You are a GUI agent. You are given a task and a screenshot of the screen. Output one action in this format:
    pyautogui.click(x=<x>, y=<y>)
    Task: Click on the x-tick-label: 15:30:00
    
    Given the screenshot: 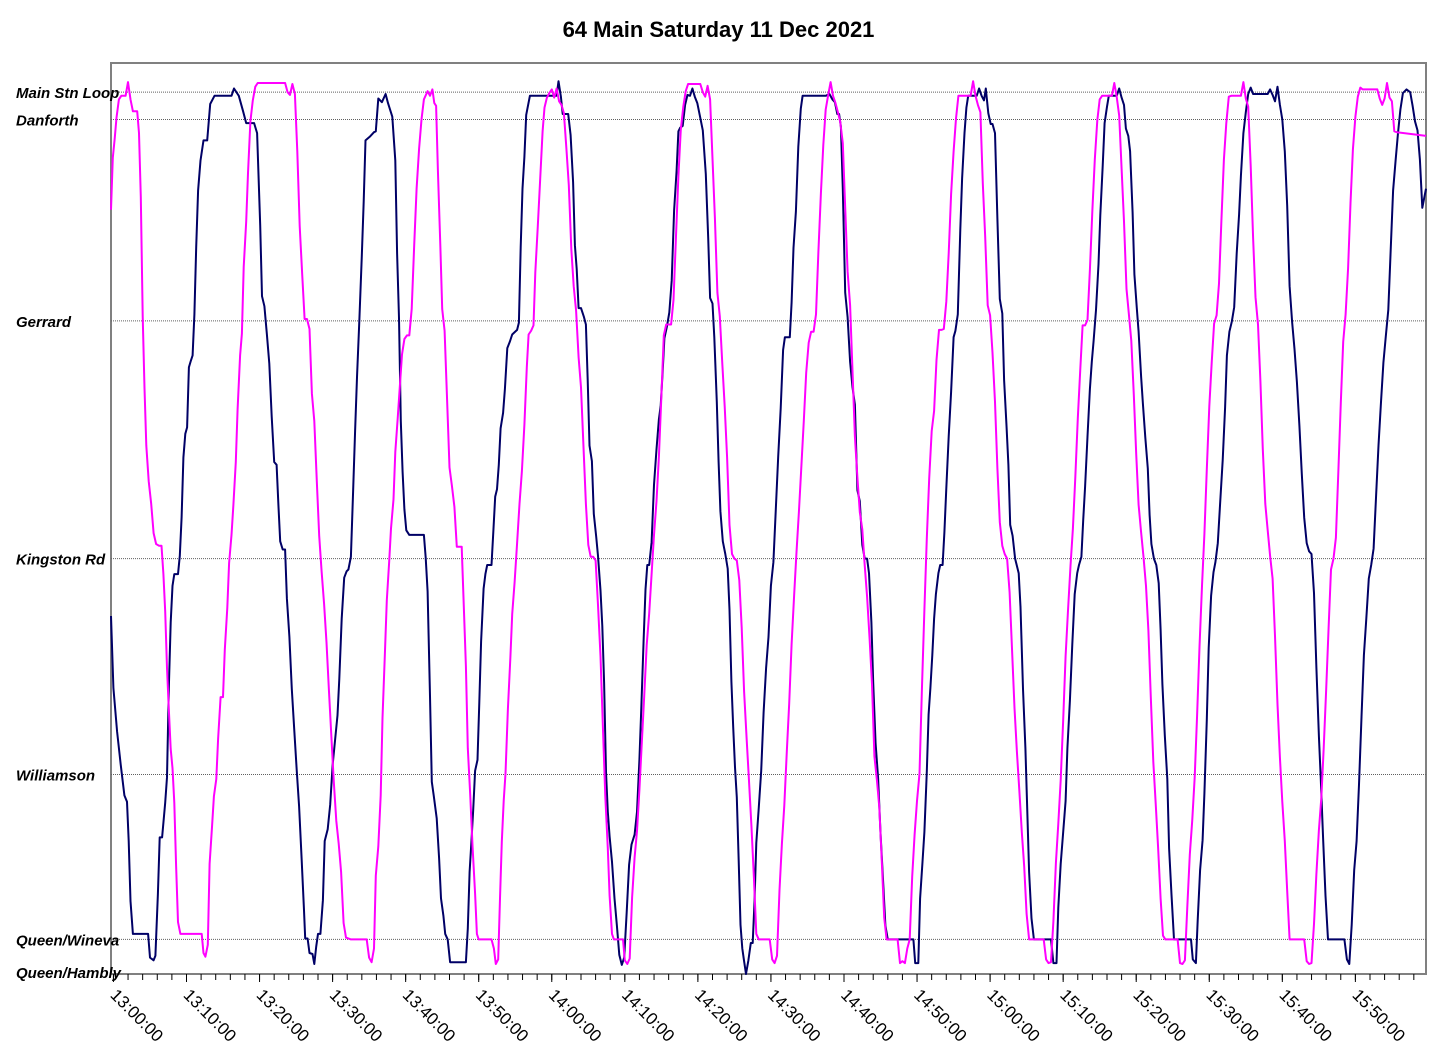 What is the action you would take?
    pyautogui.click(x=1232, y=1015)
    